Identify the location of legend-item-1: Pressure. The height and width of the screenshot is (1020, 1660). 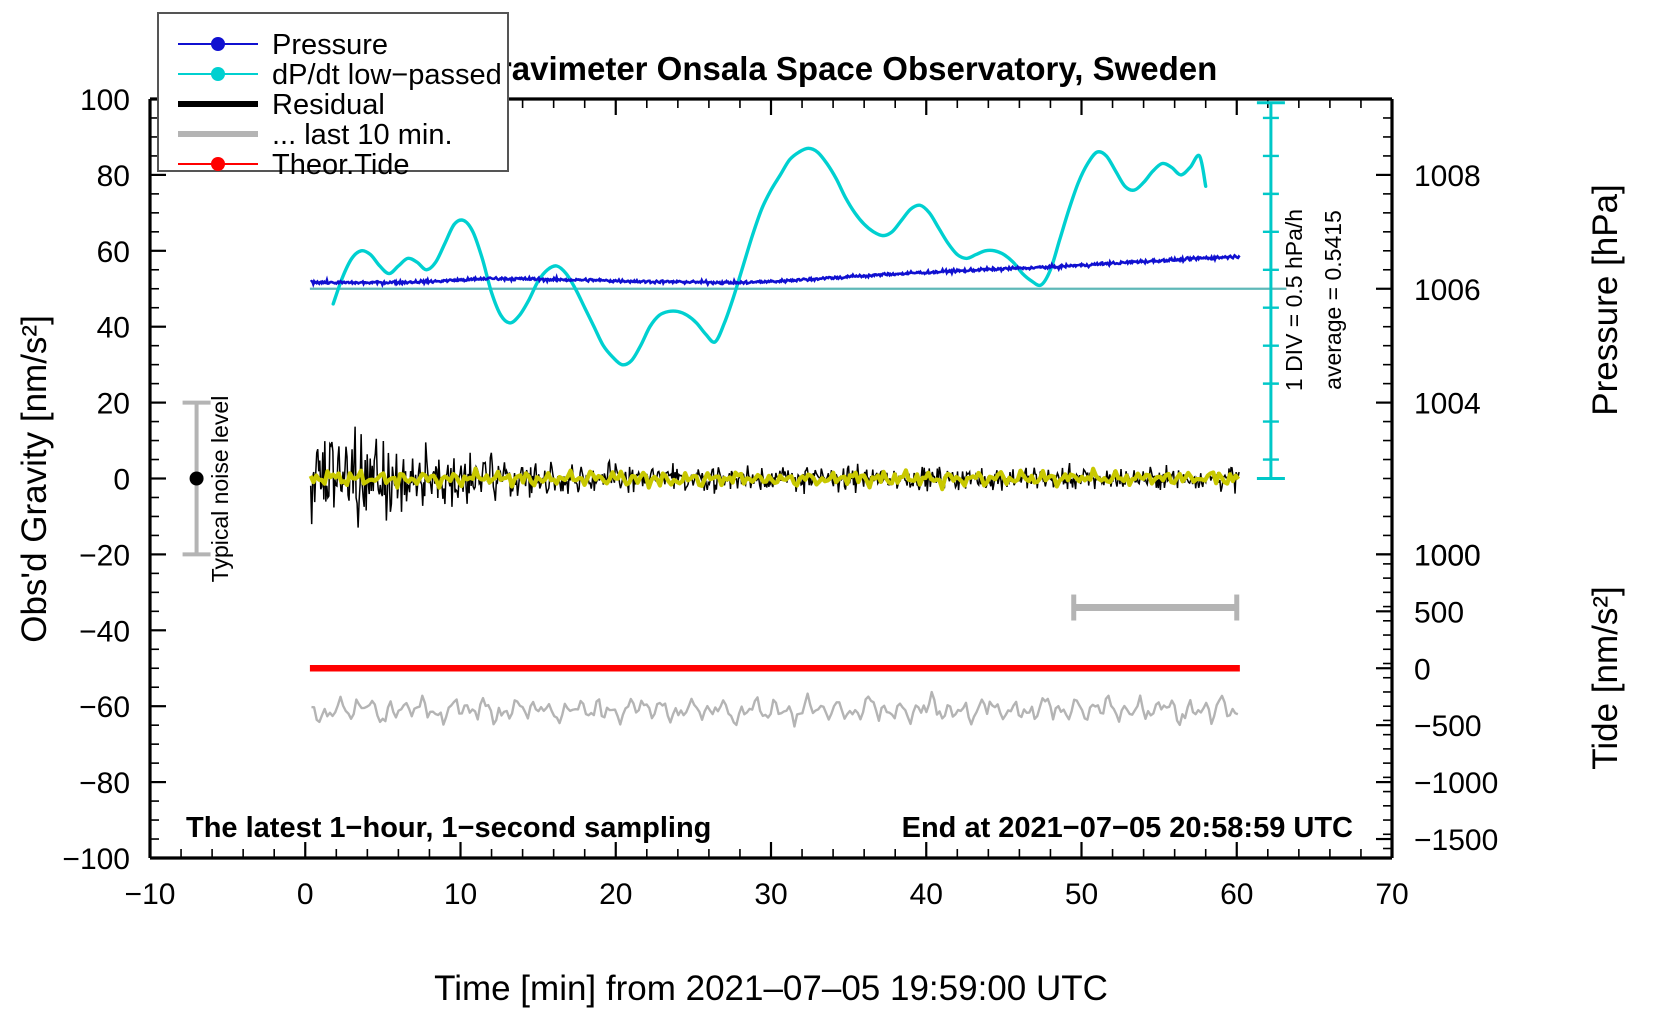
(283, 45).